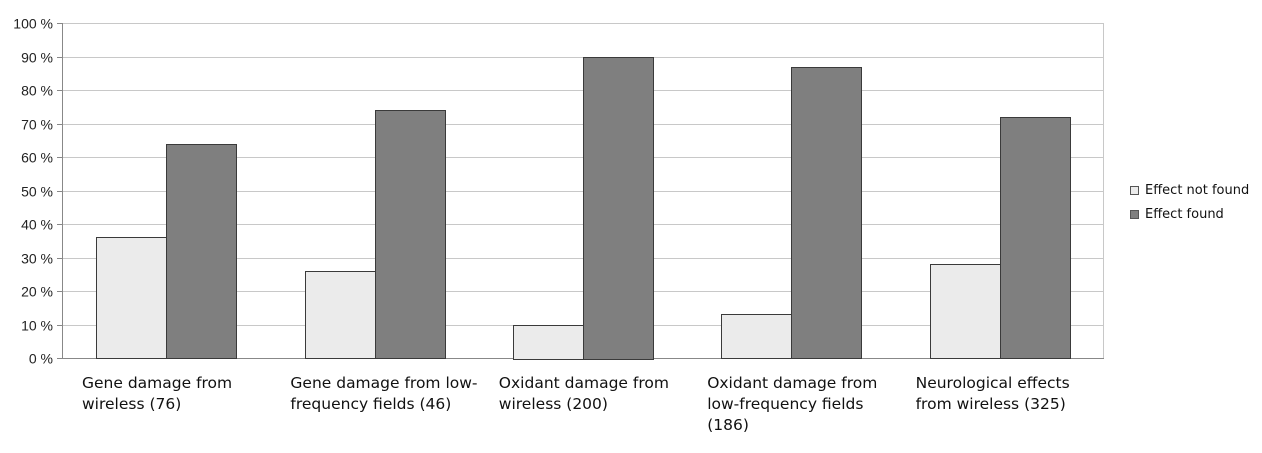 The image size is (1262, 453). What do you see at coordinates (33, 24) in the screenshot?
I see `y-tick-label: 100 %` at bounding box center [33, 24].